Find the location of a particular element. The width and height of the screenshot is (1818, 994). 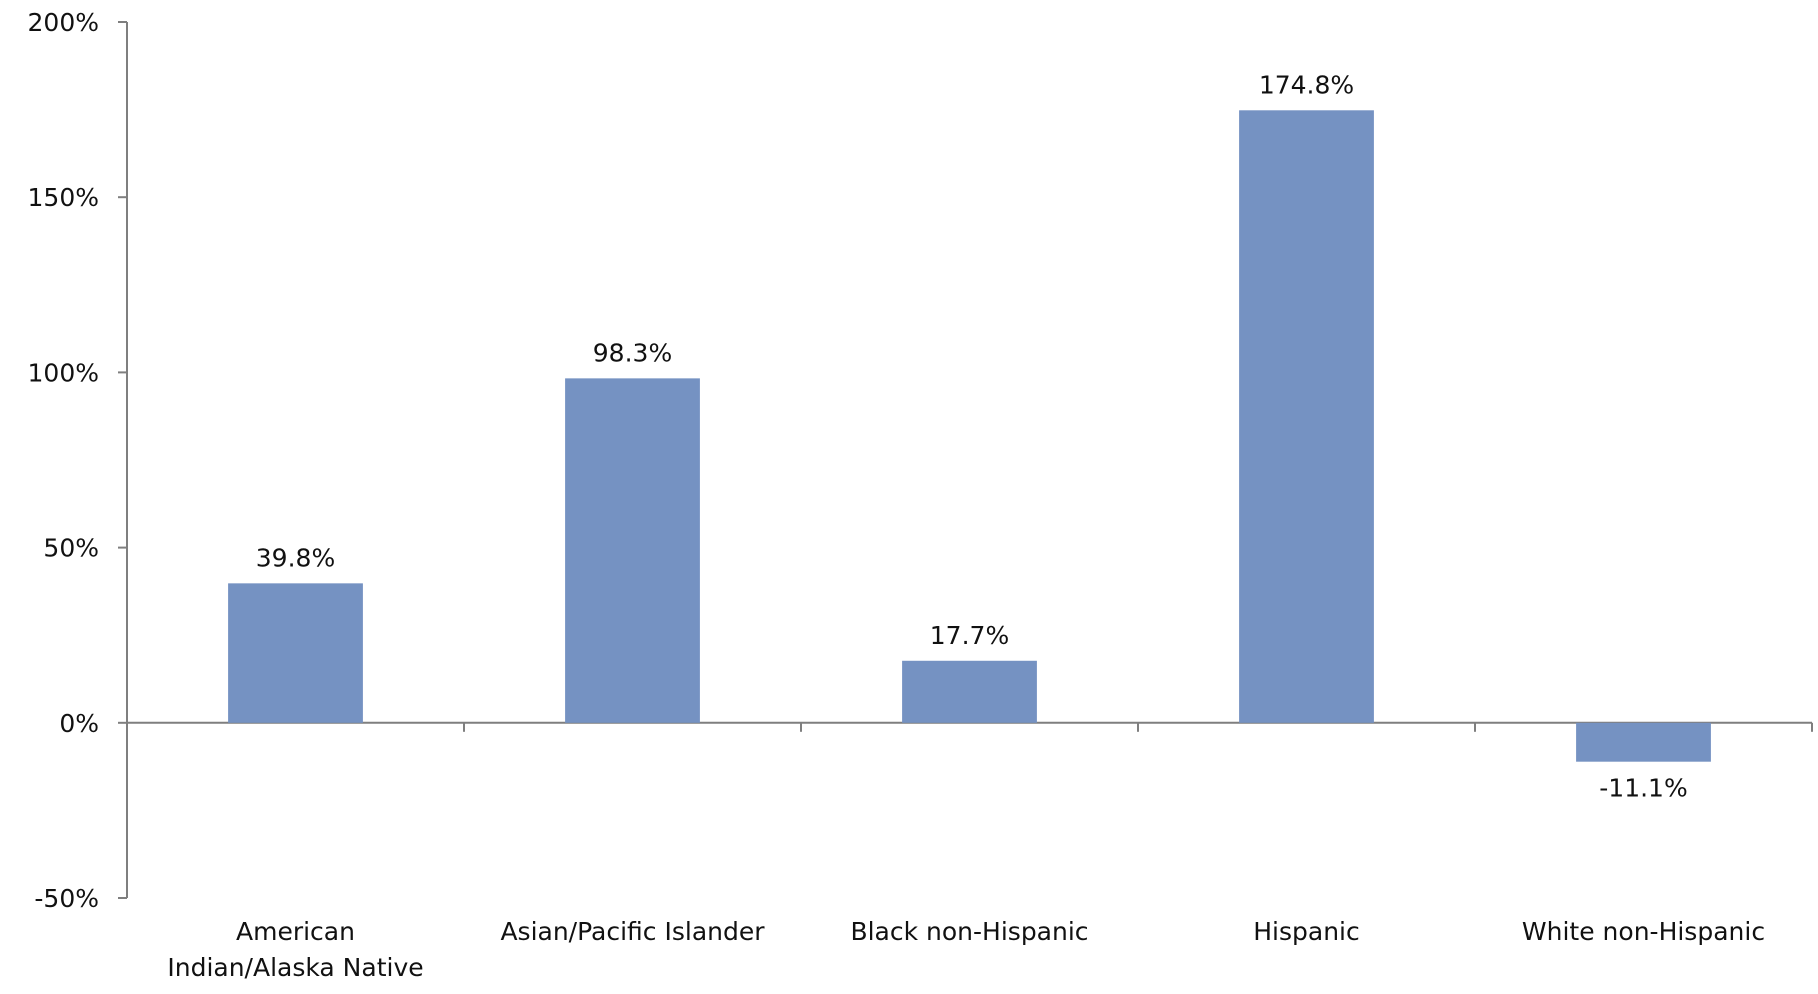

category-label: White non-Hispanic is located at coordinates (1643, 931).